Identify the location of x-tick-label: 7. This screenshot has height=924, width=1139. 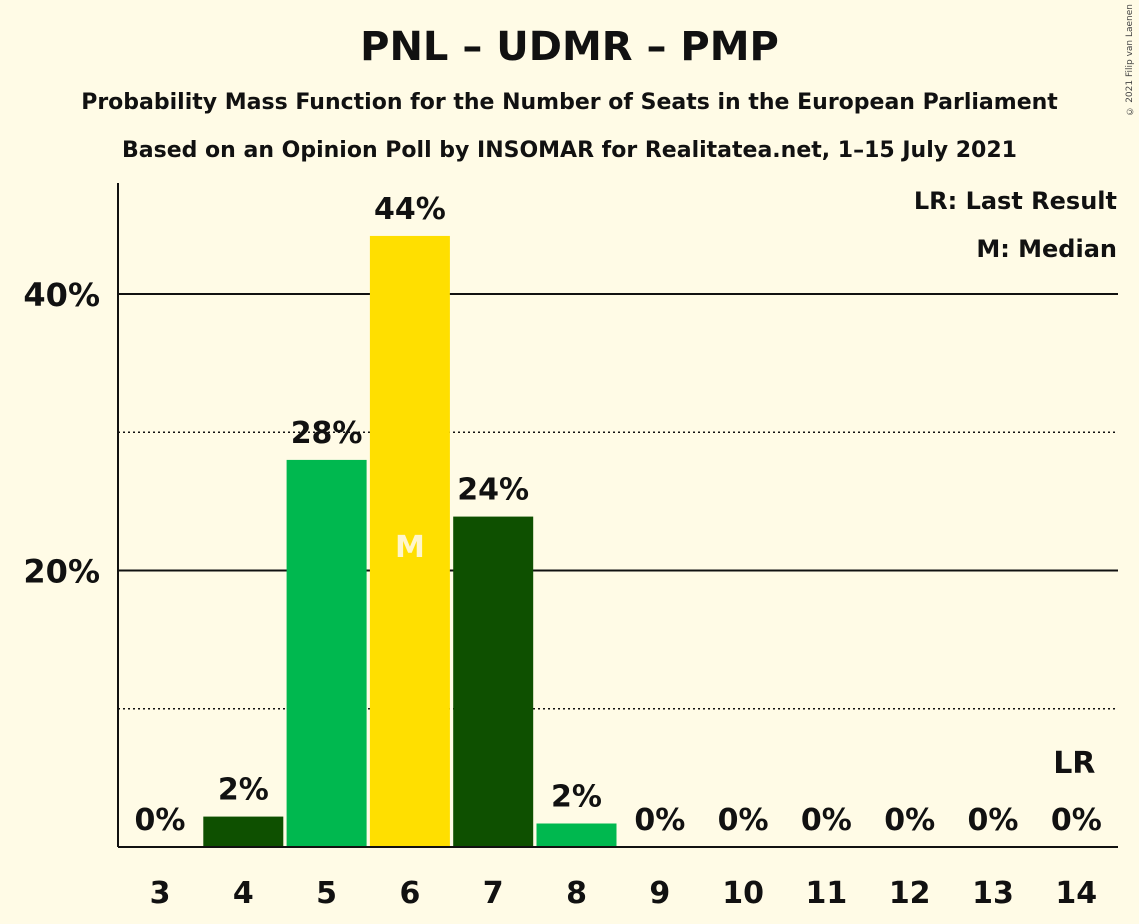
(493, 893).